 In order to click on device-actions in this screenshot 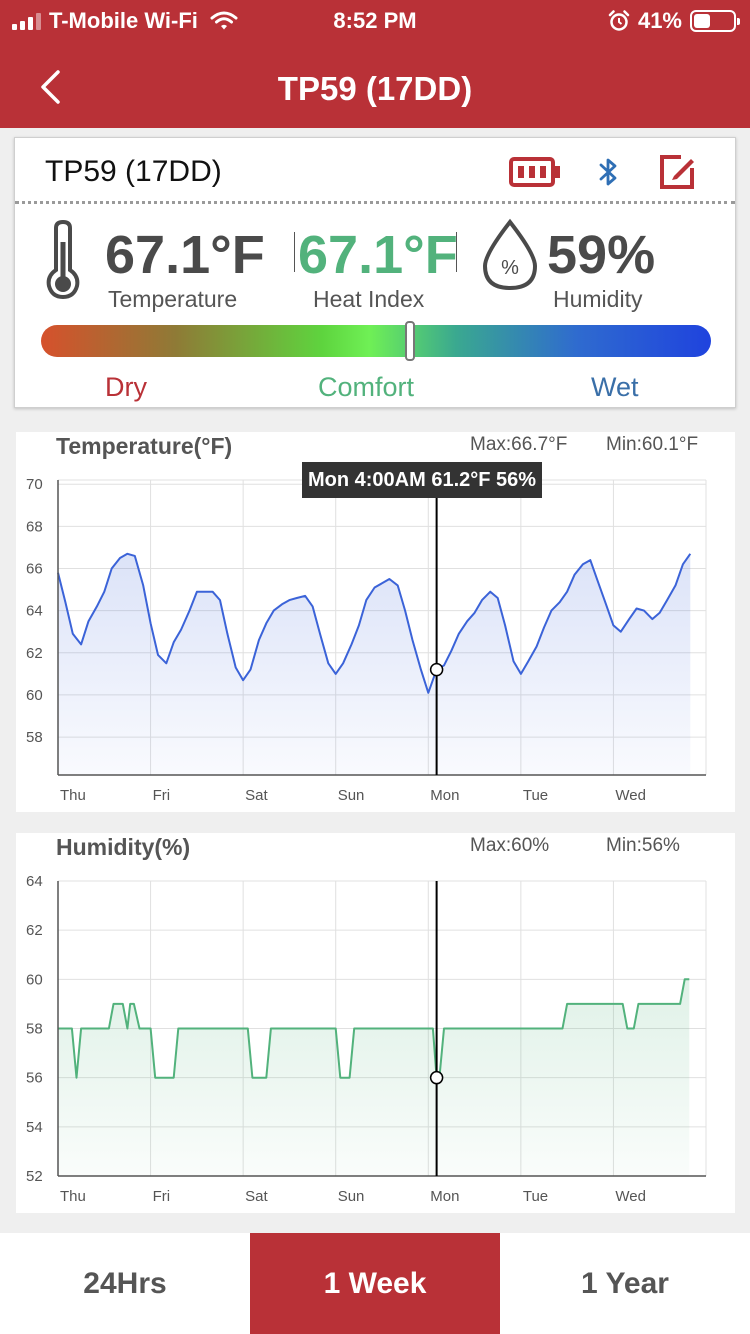, I will do `click(603, 172)`.